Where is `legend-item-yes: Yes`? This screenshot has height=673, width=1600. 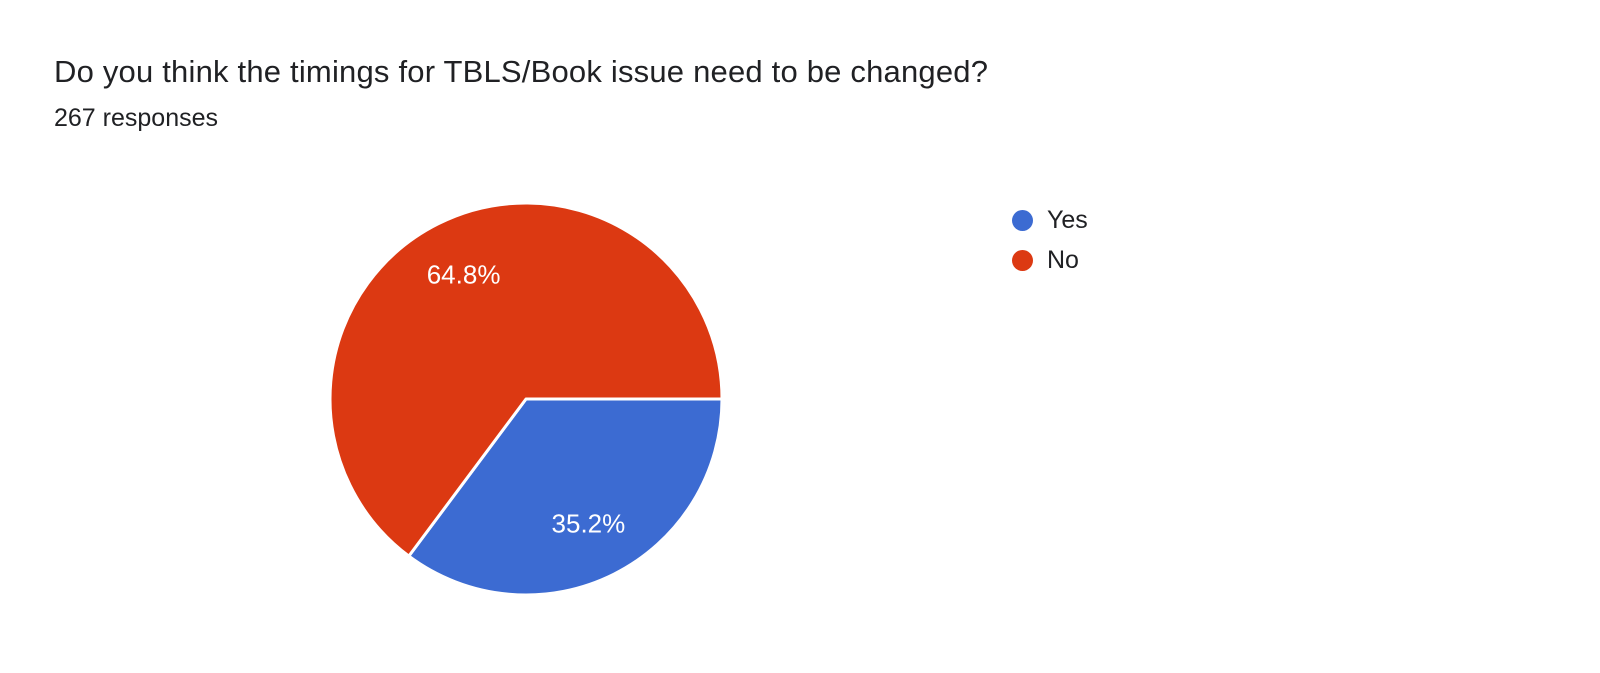
legend-item-yes: Yes is located at coordinates (1050, 220).